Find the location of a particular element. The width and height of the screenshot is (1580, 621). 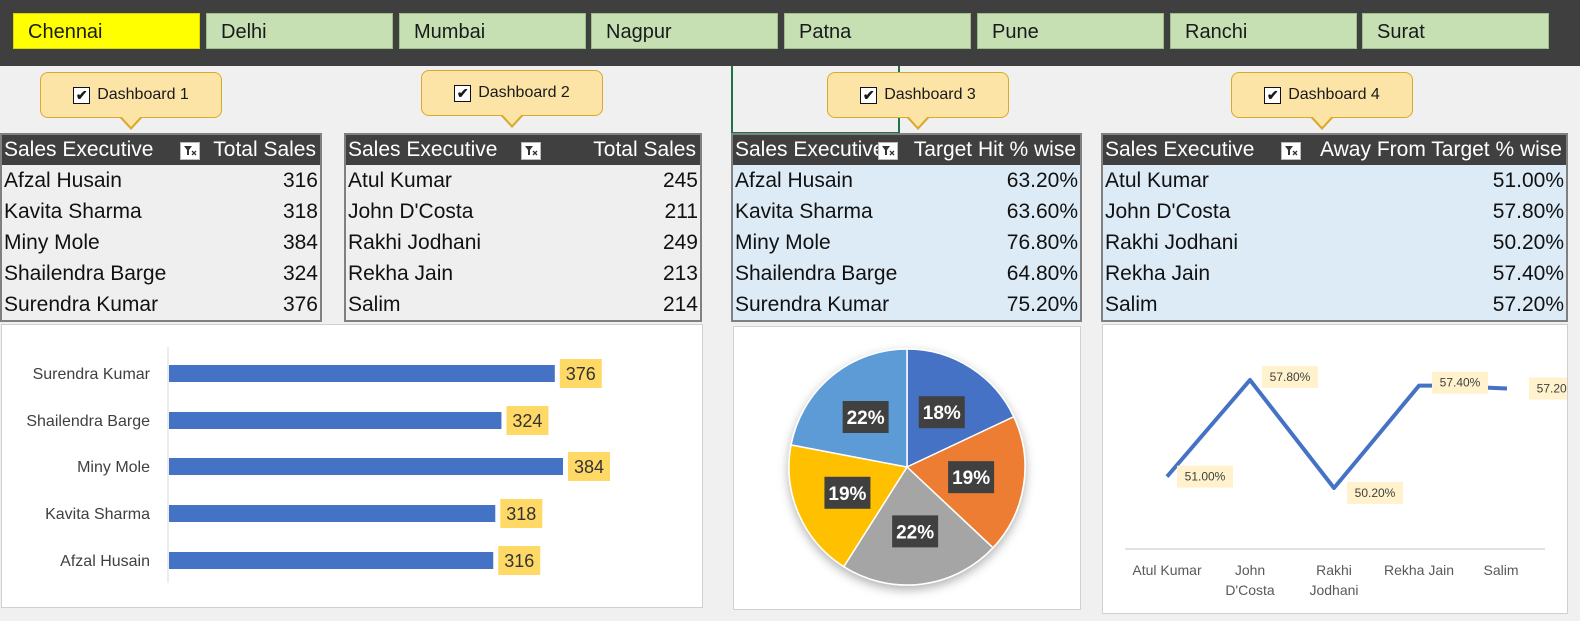

table-row: Salim 214 is located at coordinates (523, 304).